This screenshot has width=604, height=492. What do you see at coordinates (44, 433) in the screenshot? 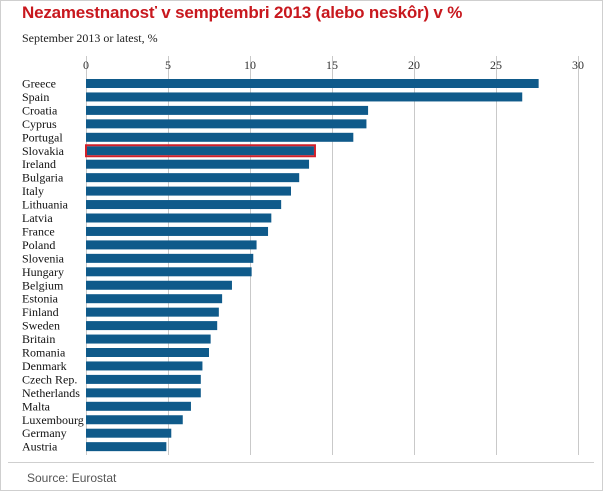
I see `category-label: Germany` at bounding box center [44, 433].